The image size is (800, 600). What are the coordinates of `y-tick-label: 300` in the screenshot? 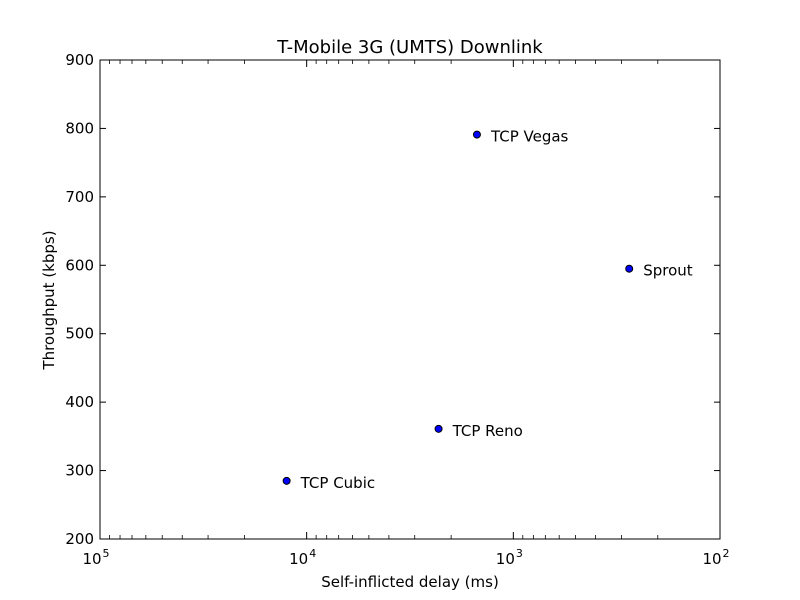 It's located at (79, 471).